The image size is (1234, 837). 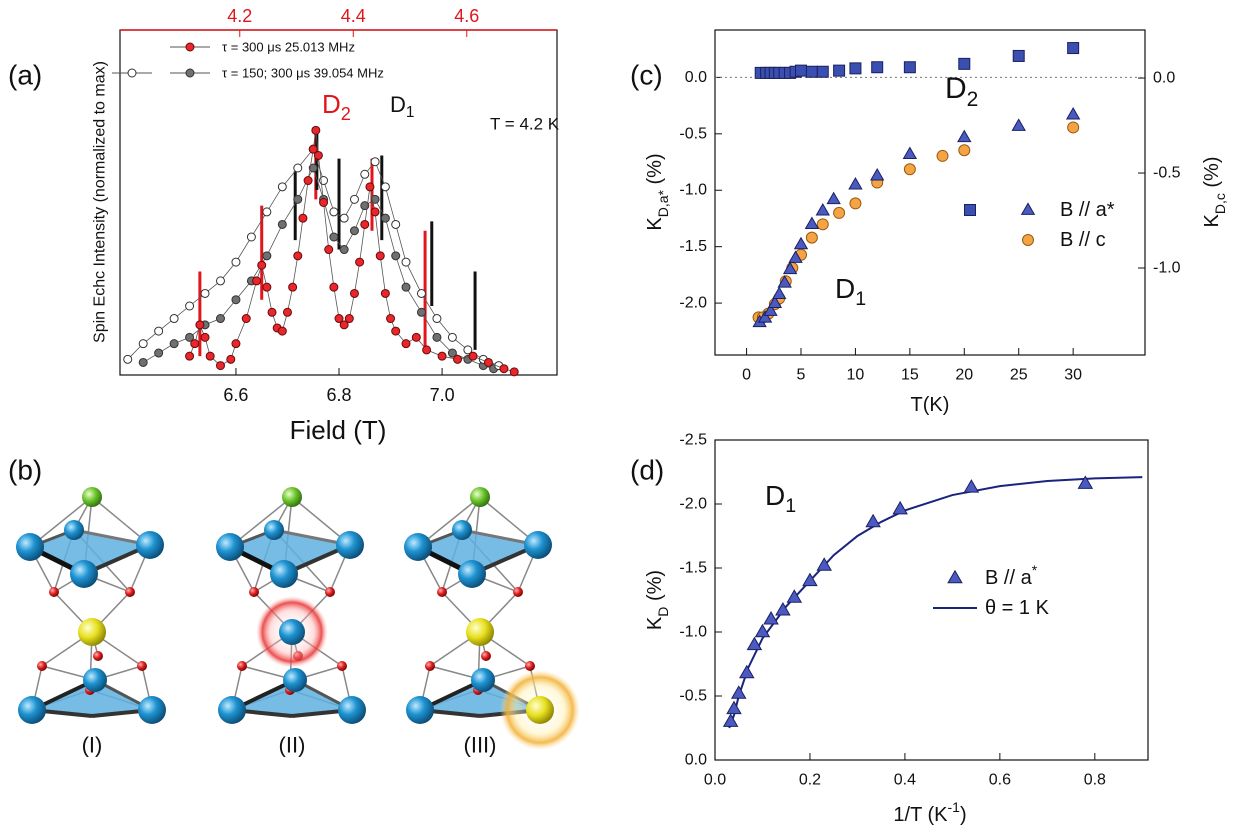 I want to click on series-line, so click(x=313, y=257).